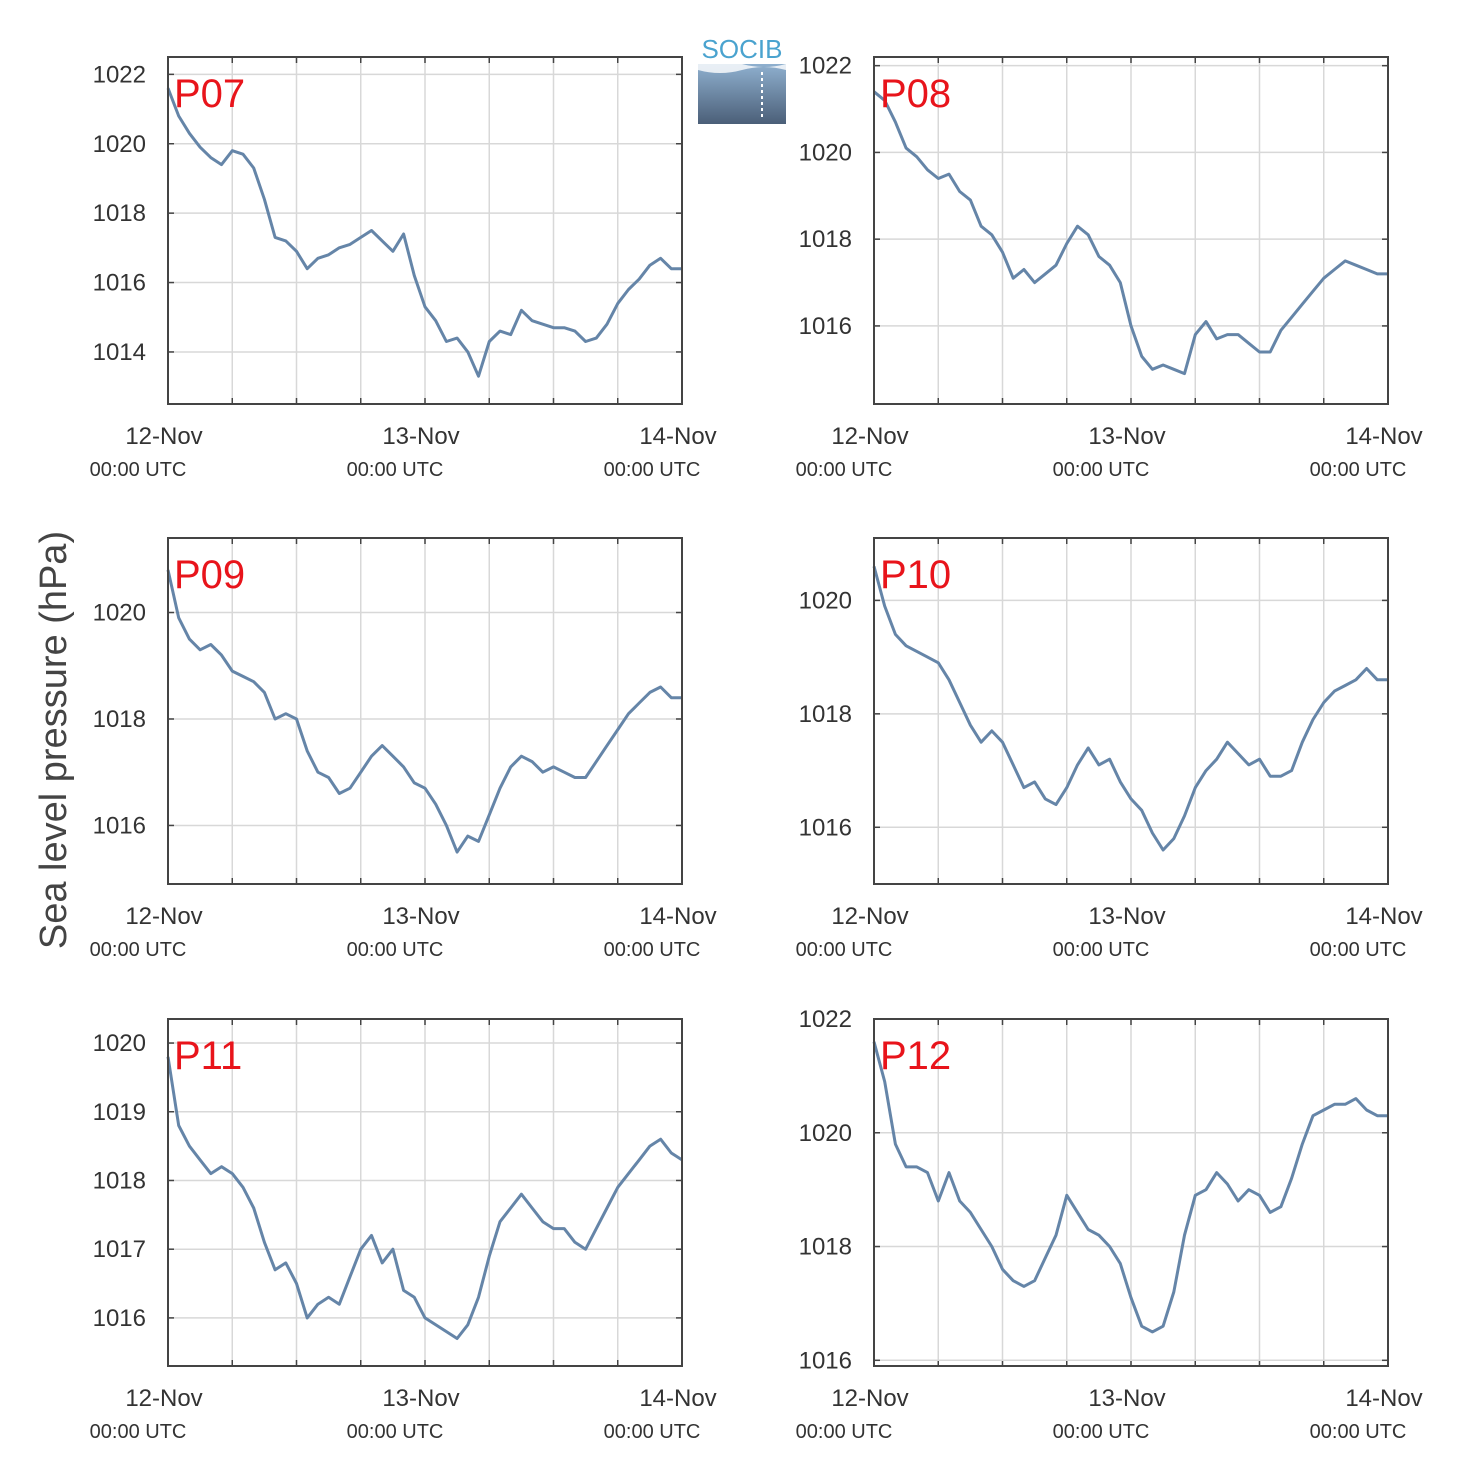 The image size is (1462, 1474). What do you see at coordinates (209, 575) in the screenshot?
I see `panel-label: P09` at bounding box center [209, 575].